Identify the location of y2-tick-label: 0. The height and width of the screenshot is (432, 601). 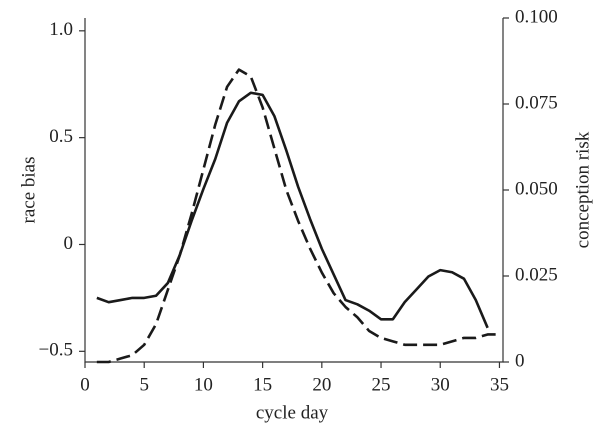
(520, 360).